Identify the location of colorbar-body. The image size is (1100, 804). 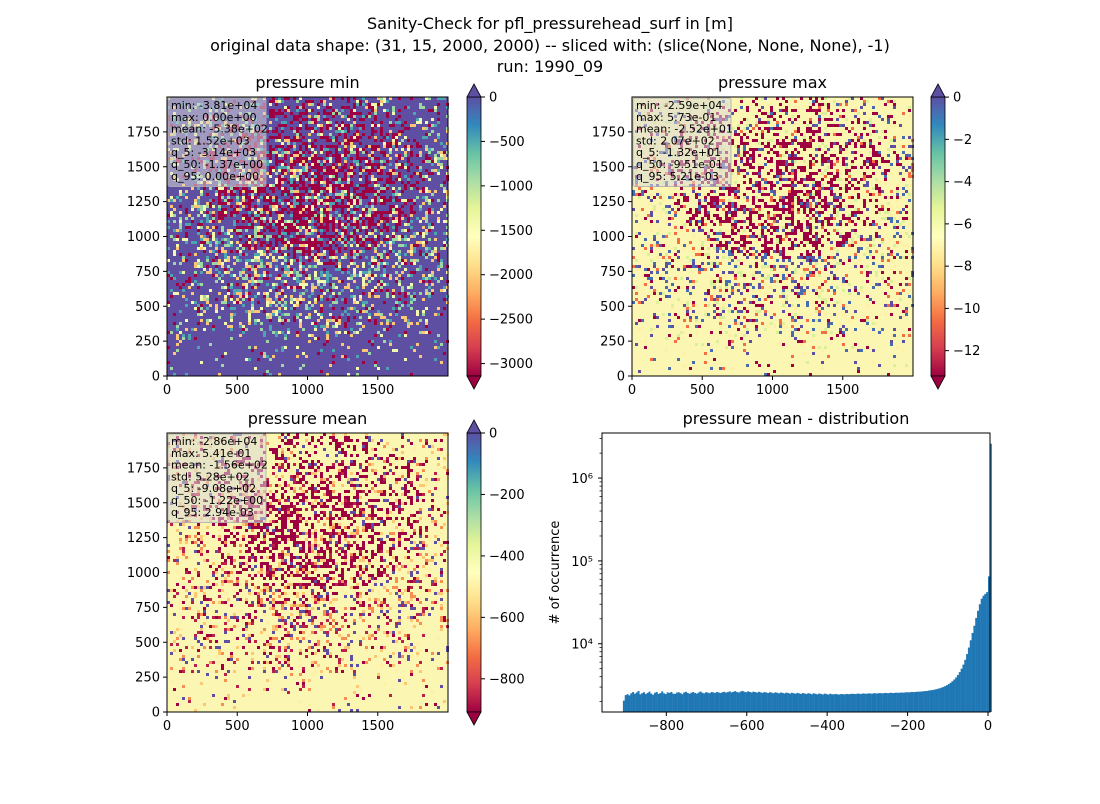
(474, 236).